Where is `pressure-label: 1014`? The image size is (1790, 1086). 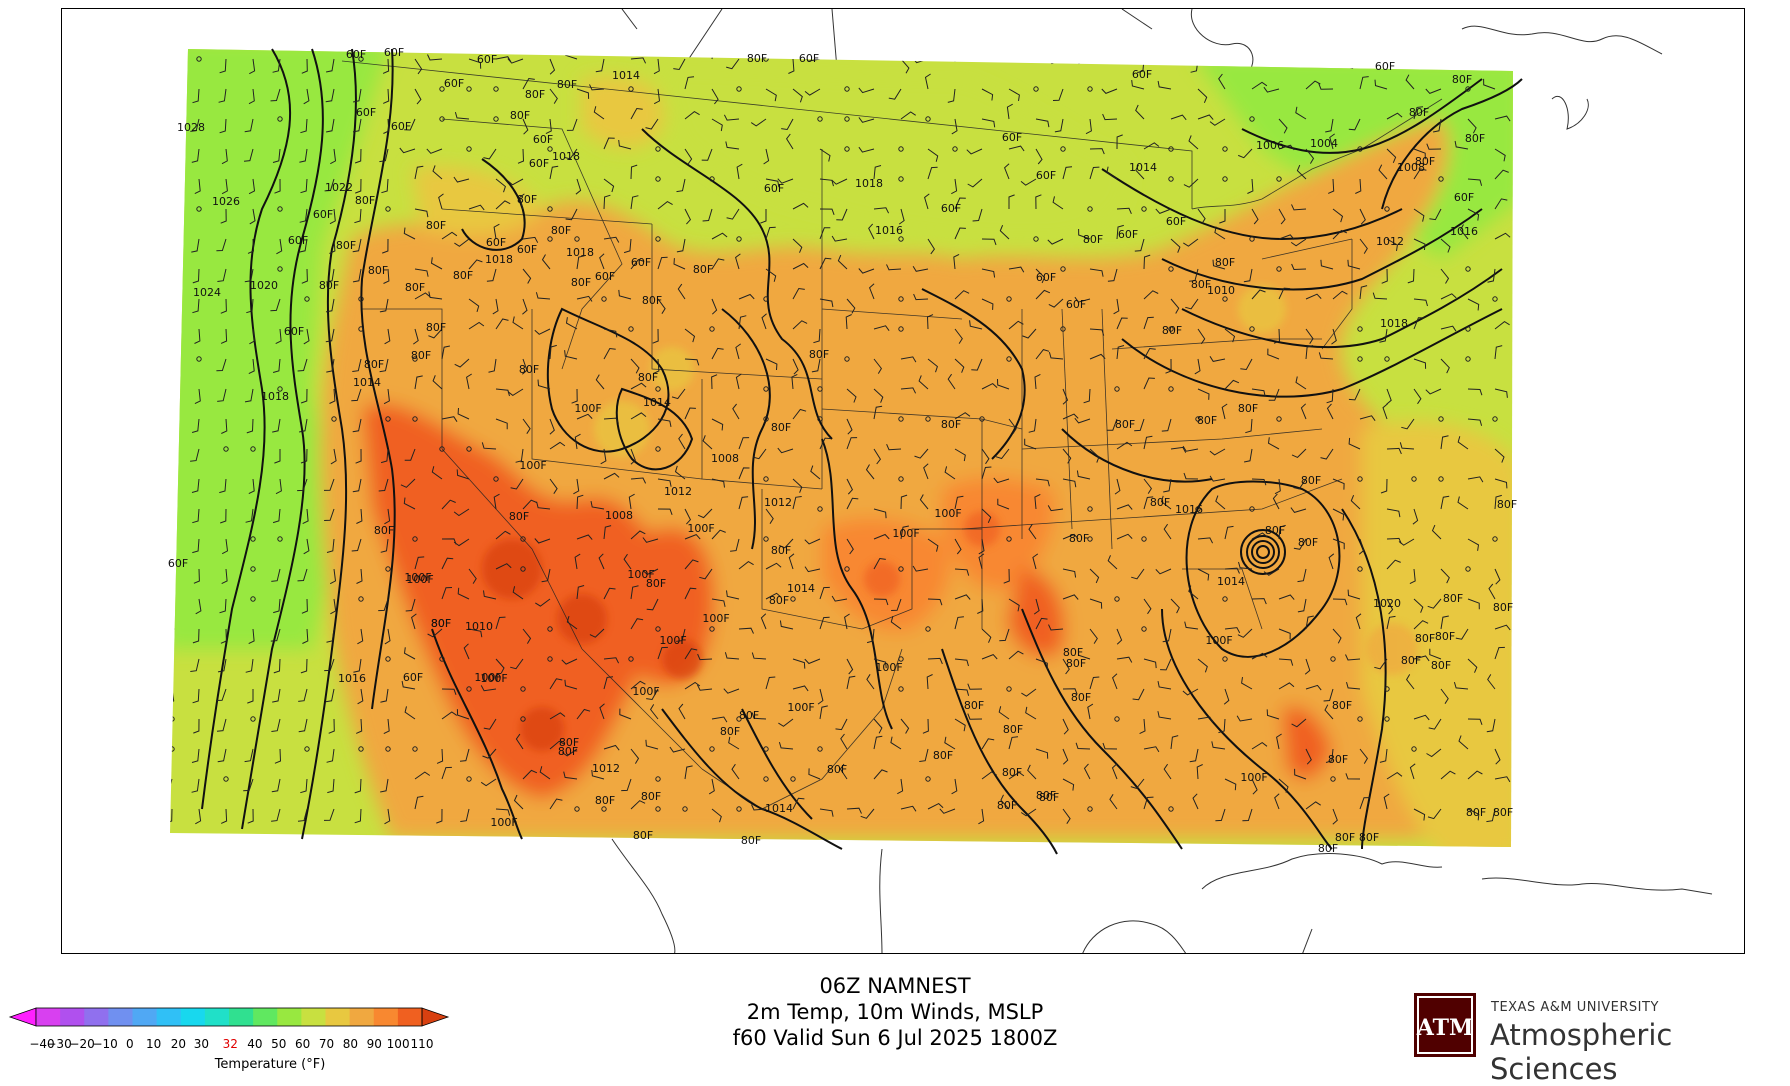
pressure-label: 1014 is located at coordinates (367, 382).